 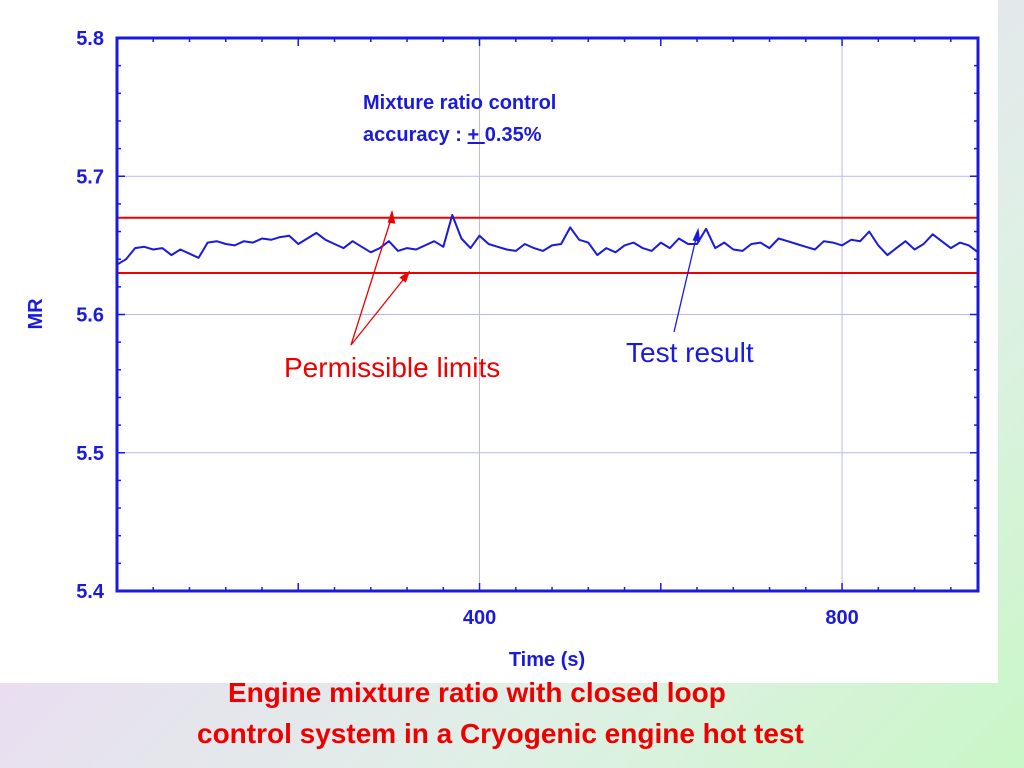 What do you see at coordinates (477, 692) in the screenshot?
I see `caption-line-1: Engine mixture ratio with closed loop` at bounding box center [477, 692].